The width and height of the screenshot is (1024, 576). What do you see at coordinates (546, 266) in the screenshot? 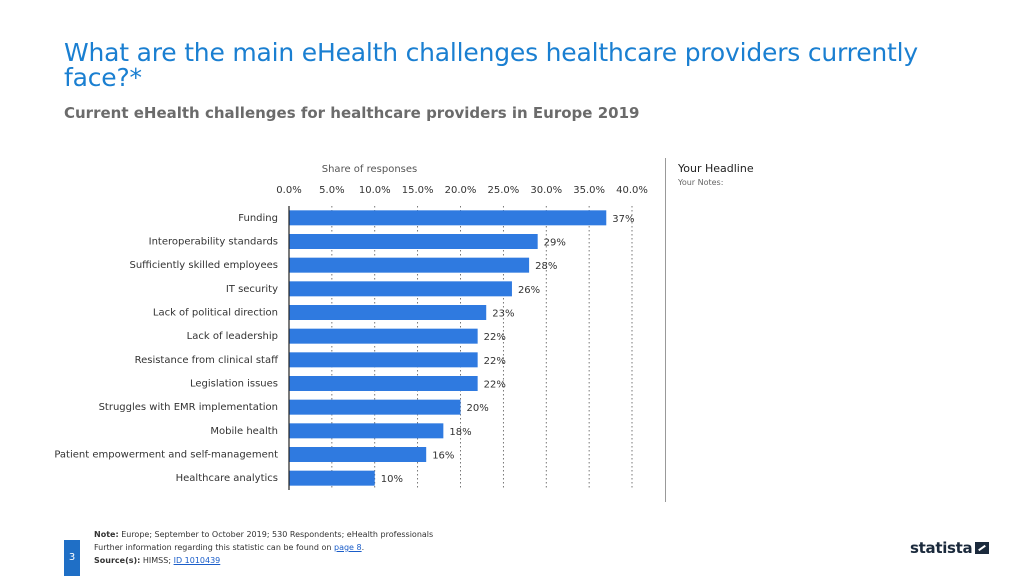
I see `data-label: 28%` at bounding box center [546, 266].